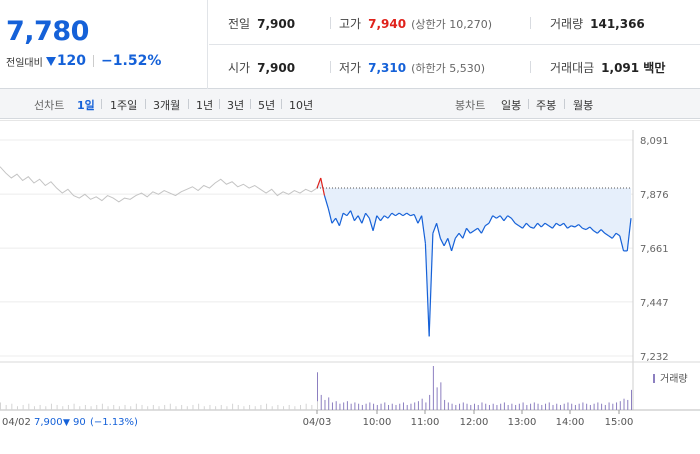  Describe the element at coordinates (470, 105) in the screenshot. I see `candle-chart-label: 봉차트` at that location.